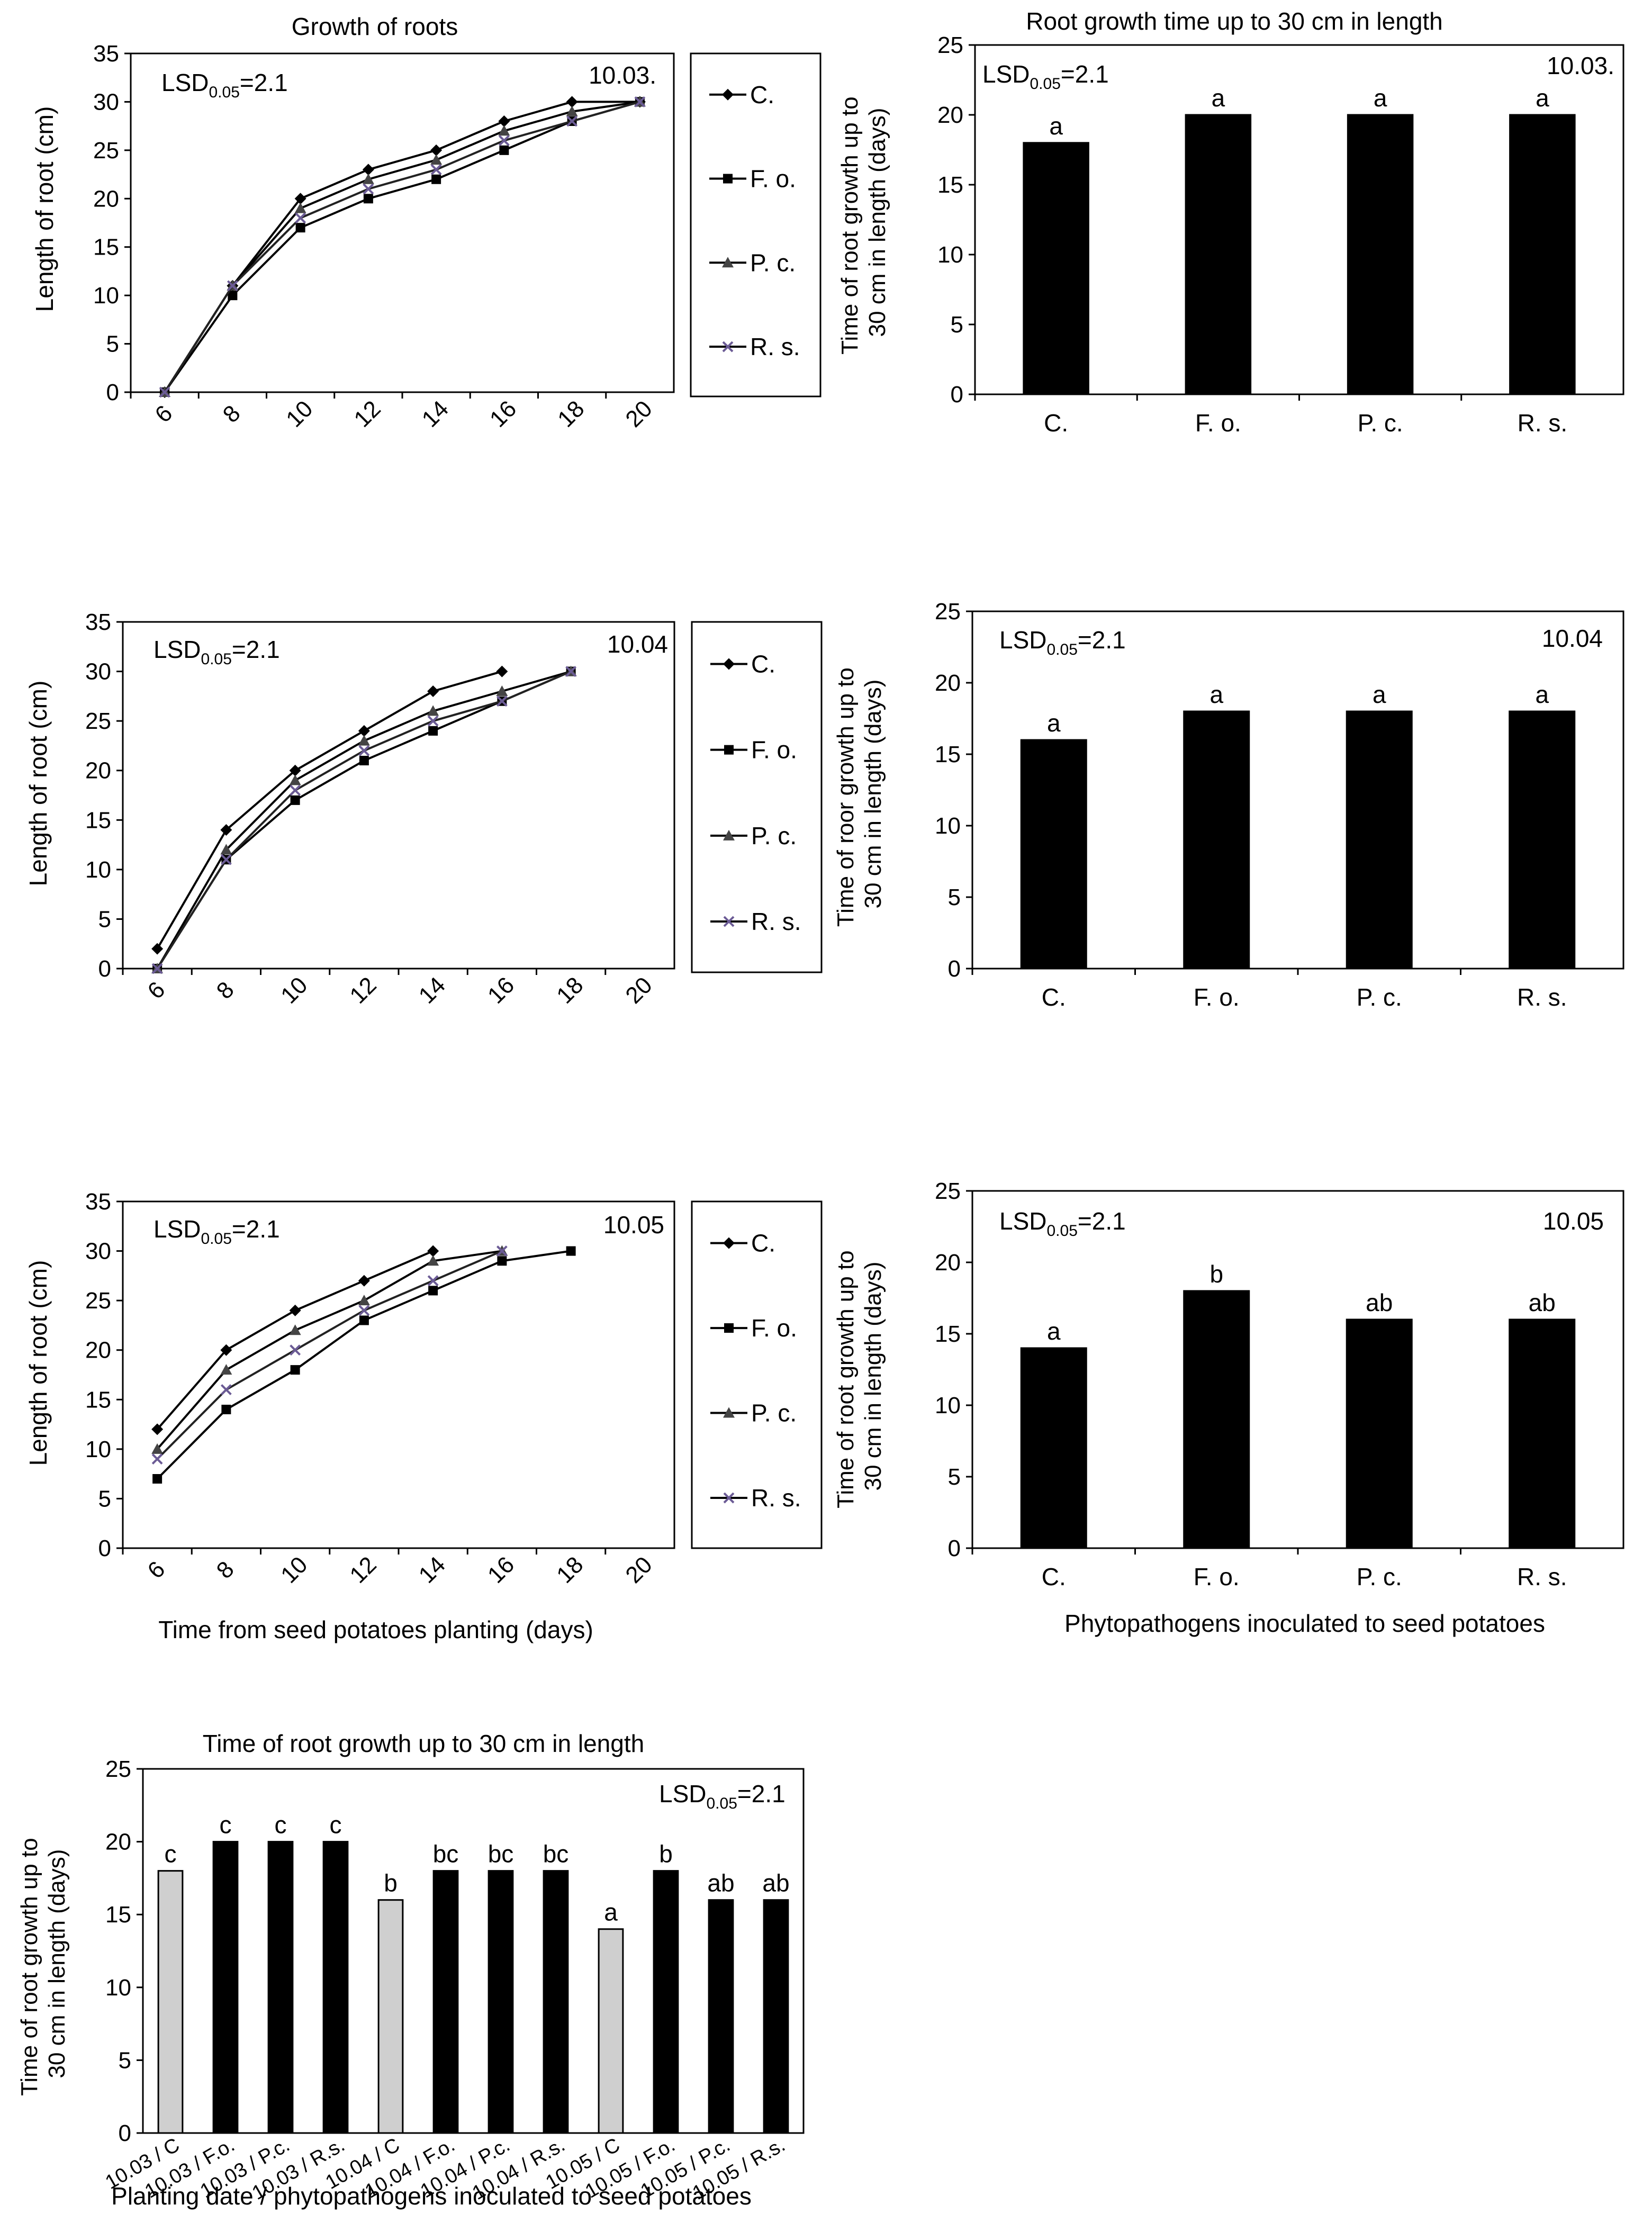 The height and width of the screenshot is (2232, 1652). Describe the element at coordinates (503, 414) in the screenshot. I see `line-chart-1003-xtick-label: 16` at that location.